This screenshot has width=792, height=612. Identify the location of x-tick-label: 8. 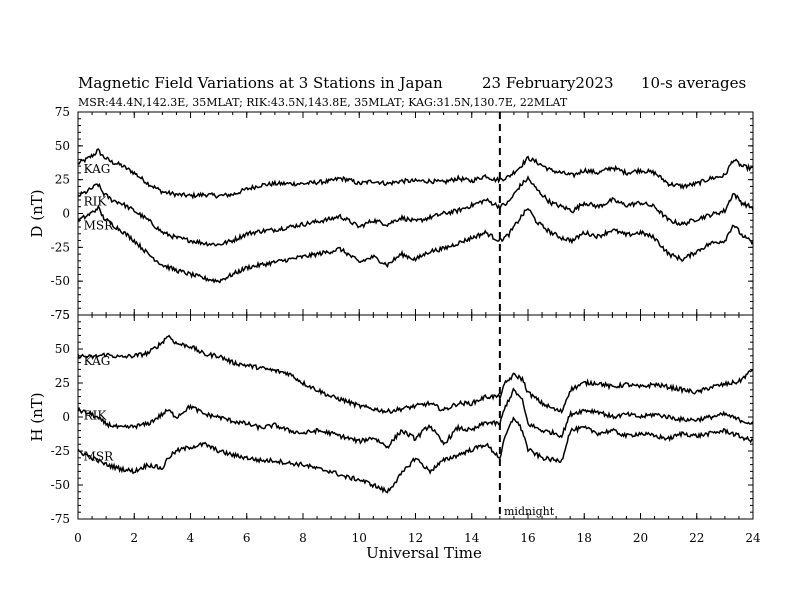
(303, 538).